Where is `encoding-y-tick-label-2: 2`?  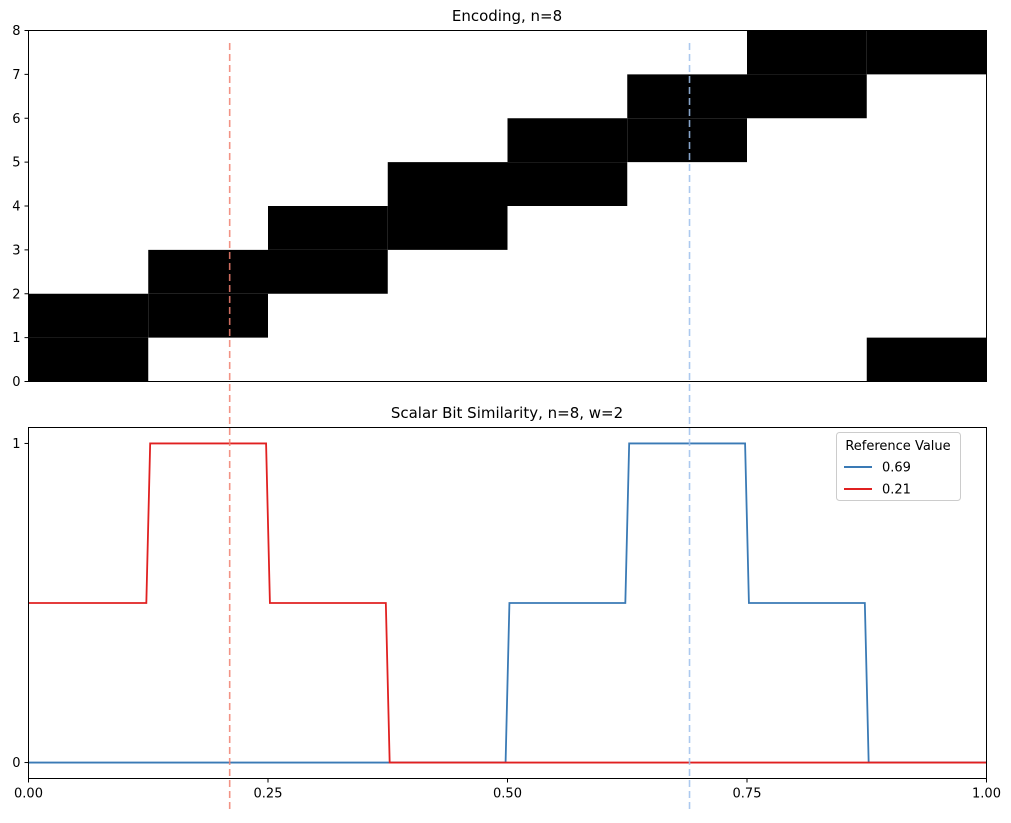
encoding-y-tick-label-2: 2 is located at coordinates (16, 294).